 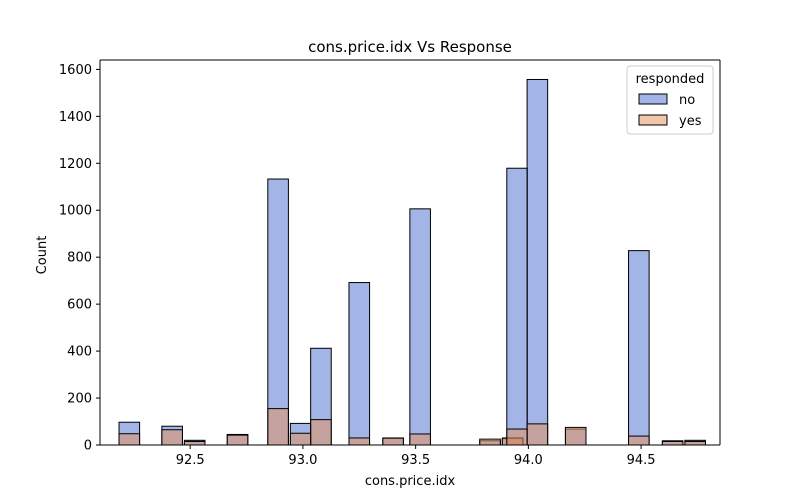 I want to click on y-tick-label: 1400, so click(x=75, y=117).